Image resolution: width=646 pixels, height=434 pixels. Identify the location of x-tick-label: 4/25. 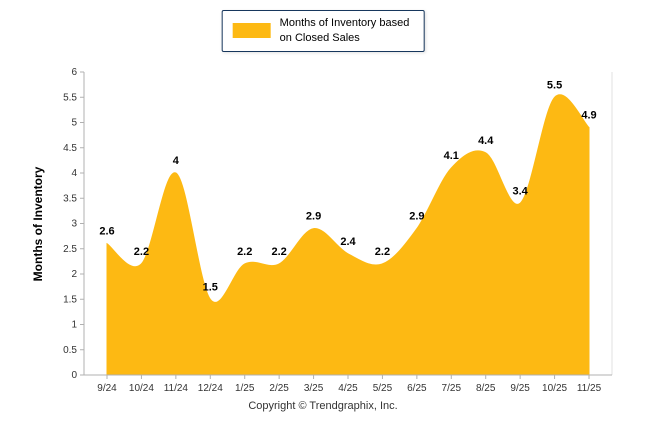
(348, 388).